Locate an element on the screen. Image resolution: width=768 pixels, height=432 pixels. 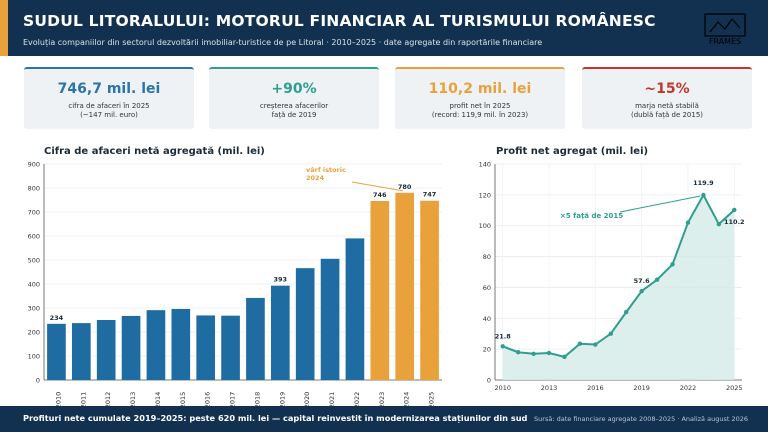
point-2013 is located at coordinates (549, 353).